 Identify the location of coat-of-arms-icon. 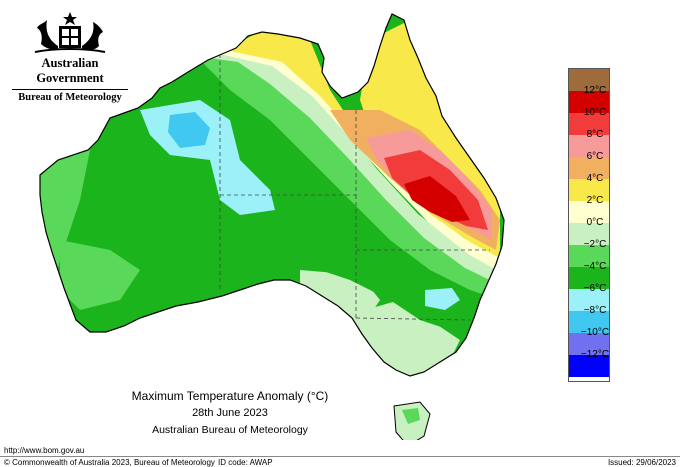
(70, 32).